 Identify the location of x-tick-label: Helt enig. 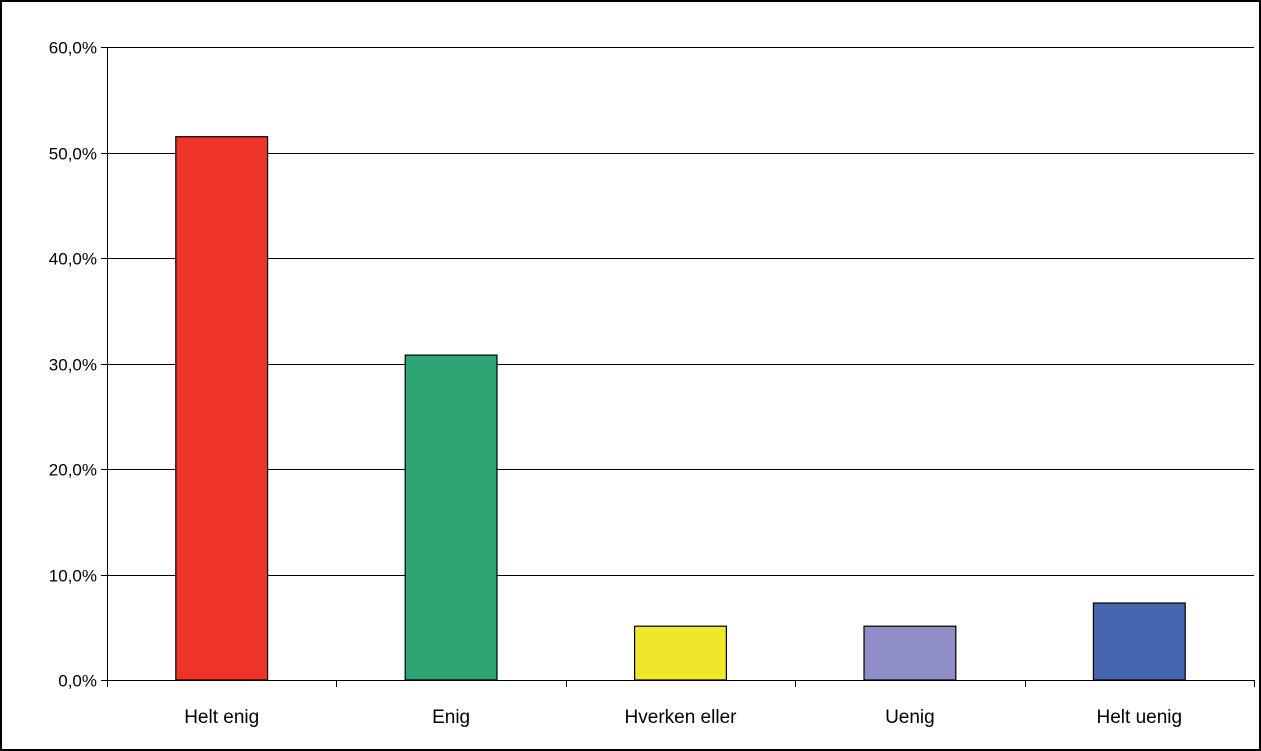
(221, 717).